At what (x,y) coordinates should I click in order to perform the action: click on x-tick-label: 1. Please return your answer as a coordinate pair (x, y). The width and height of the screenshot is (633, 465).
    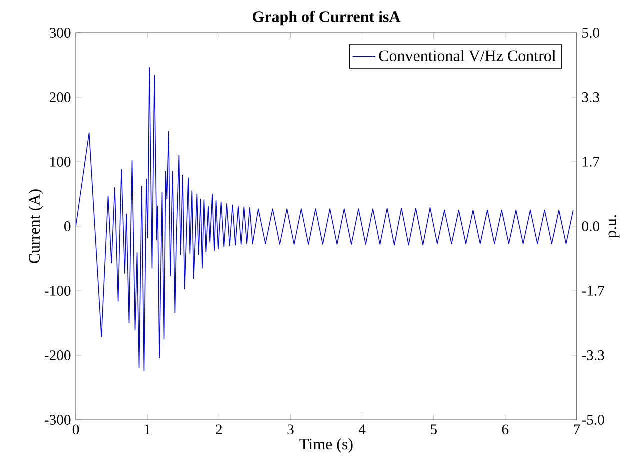
    Looking at the image, I should click on (147, 429).